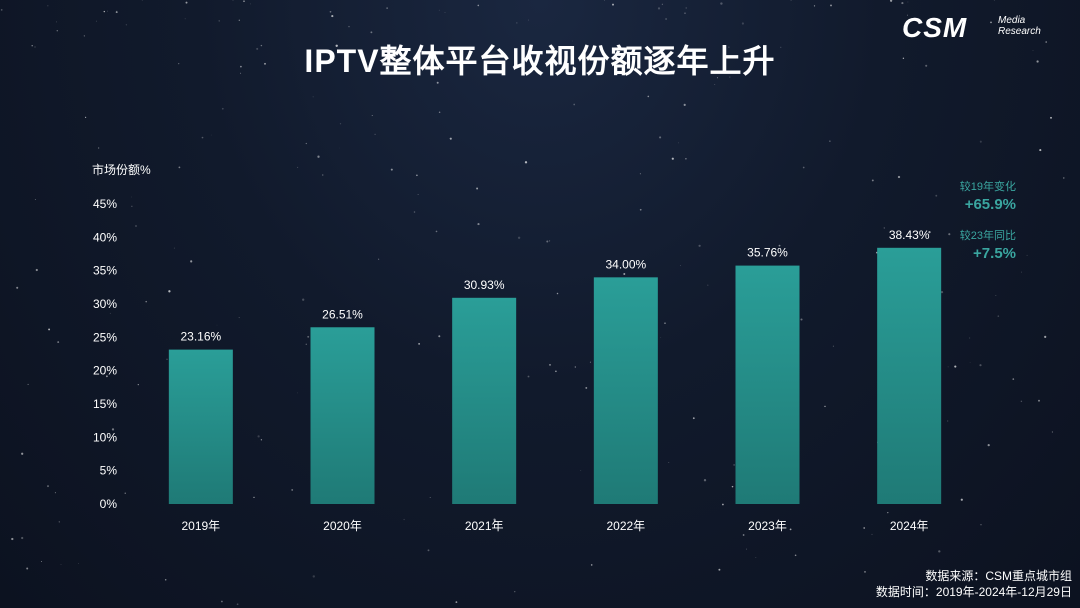 The image size is (1080, 608). Describe the element at coordinates (342, 526) in the screenshot. I see `x-tick-label: 2020年` at that location.